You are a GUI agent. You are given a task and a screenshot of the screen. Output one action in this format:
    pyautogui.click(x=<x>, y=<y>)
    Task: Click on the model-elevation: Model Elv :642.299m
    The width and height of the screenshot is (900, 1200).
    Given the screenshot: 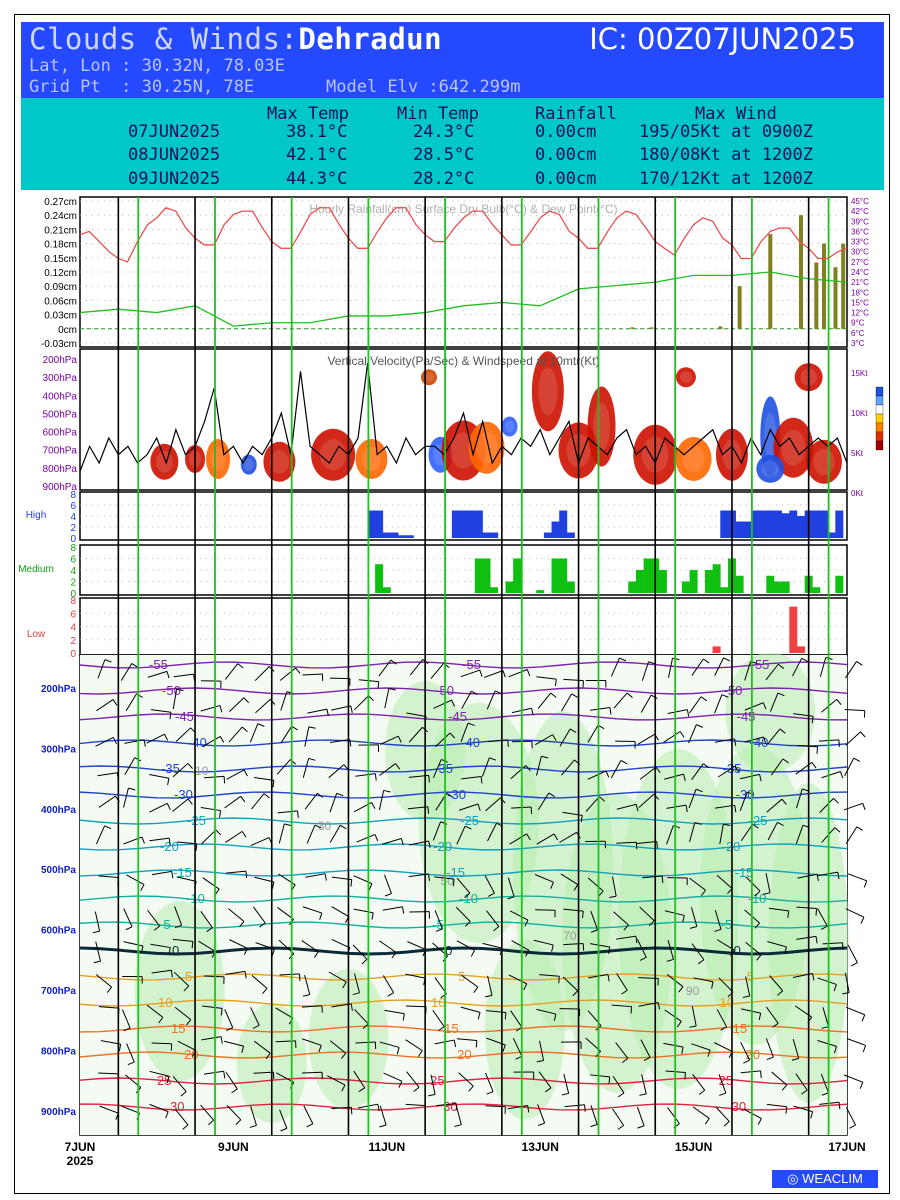 What is the action you would take?
    pyautogui.click(x=423, y=87)
    